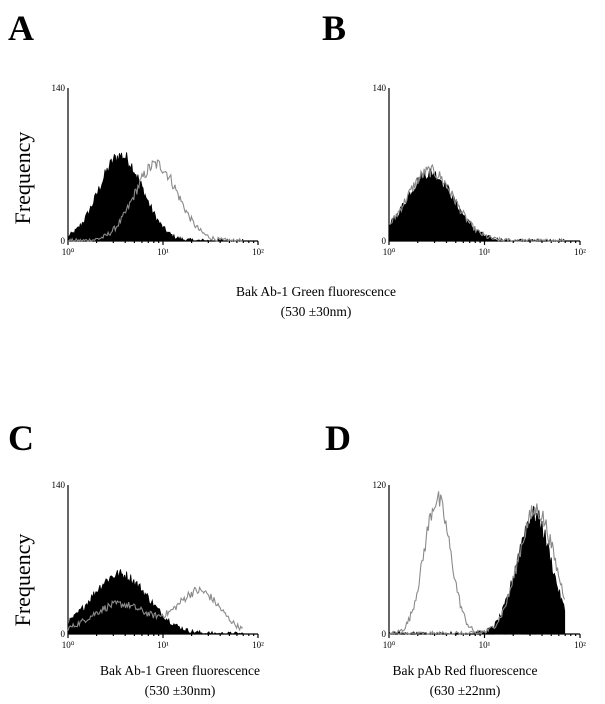 Image resolution: width=605 pixels, height=704 pixels. I want to click on y-tick-label-d: 120, so click(380, 485).